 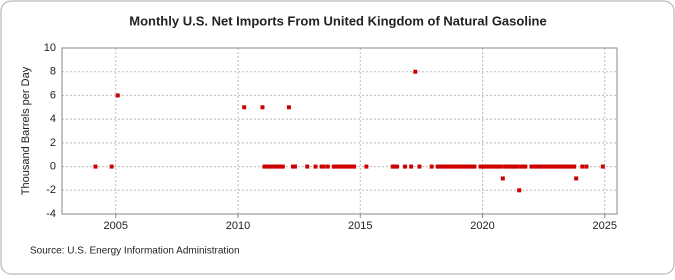 What do you see at coordinates (116, 226) in the screenshot?
I see `x-tick-label: 2005` at bounding box center [116, 226].